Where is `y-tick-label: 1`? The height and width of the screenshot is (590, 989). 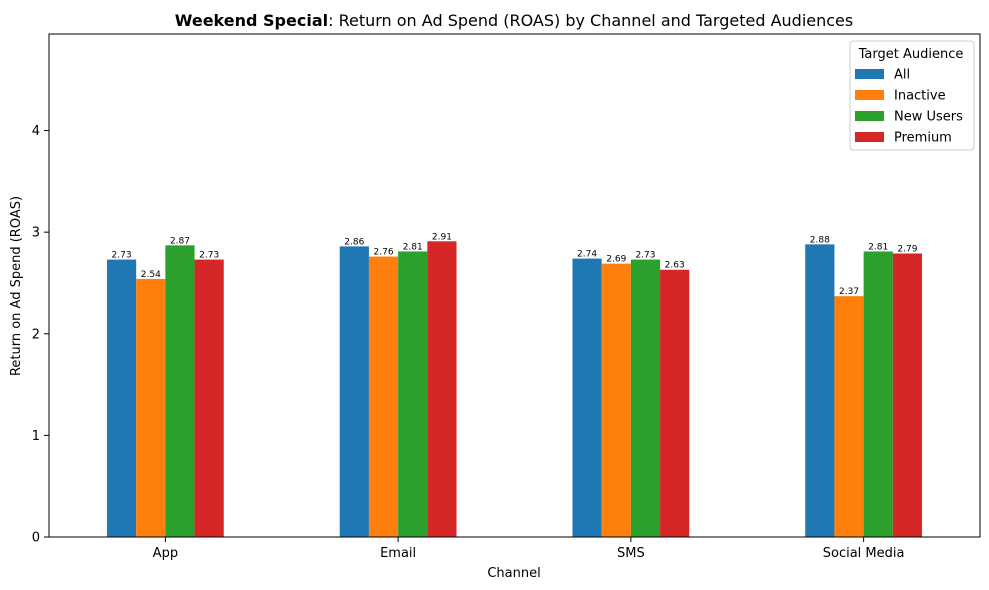 y-tick-label: 1 is located at coordinates (36, 436).